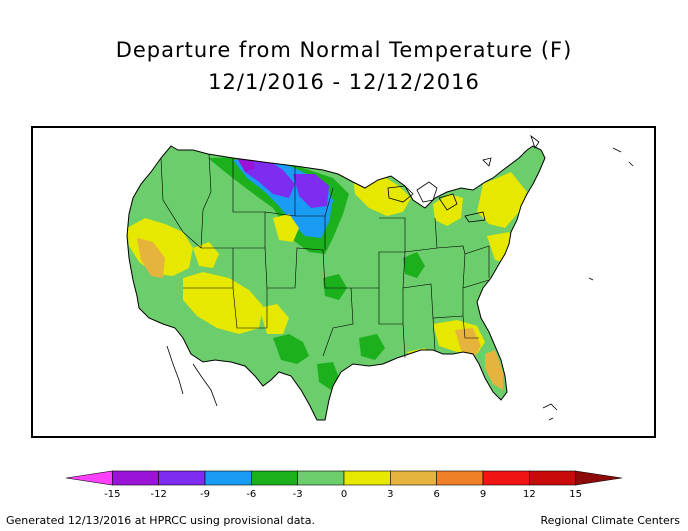 The image size is (688, 531). What do you see at coordinates (344, 494) in the screenshot?
I see `legend-tick-label: 0` at bounding box center [344, 494].